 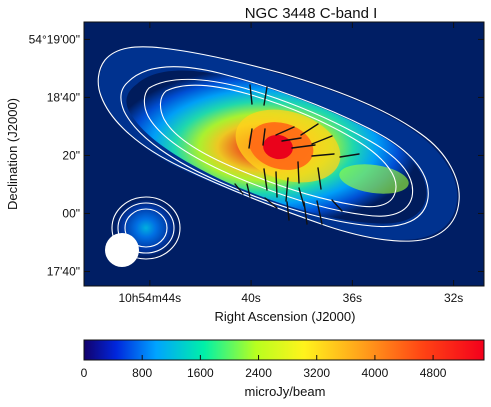 I want to click on contour-inner, so click(x=278, y=146).